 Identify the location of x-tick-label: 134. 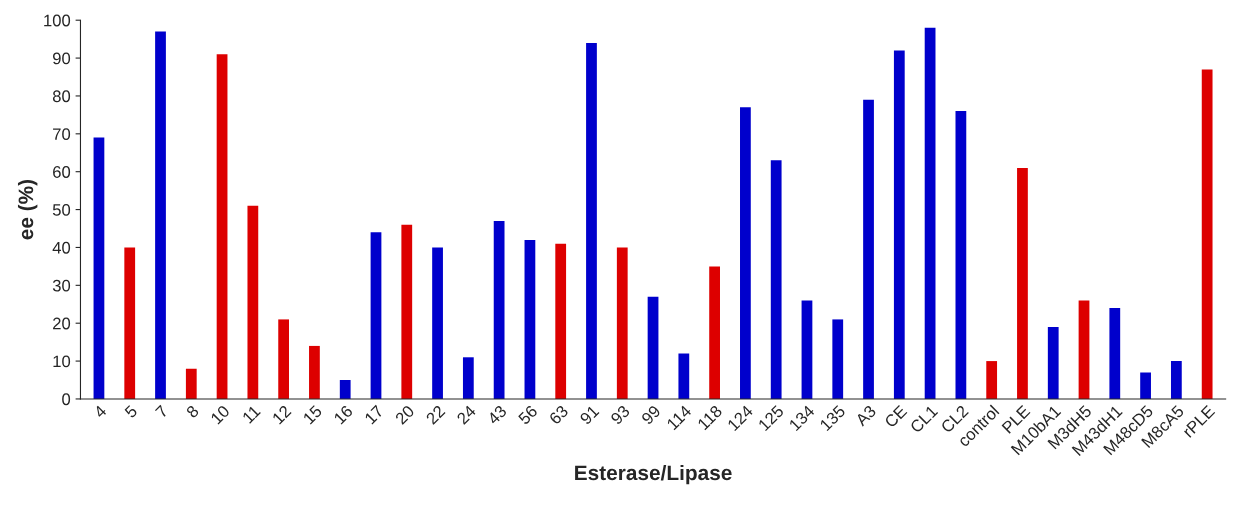
(802, 418).